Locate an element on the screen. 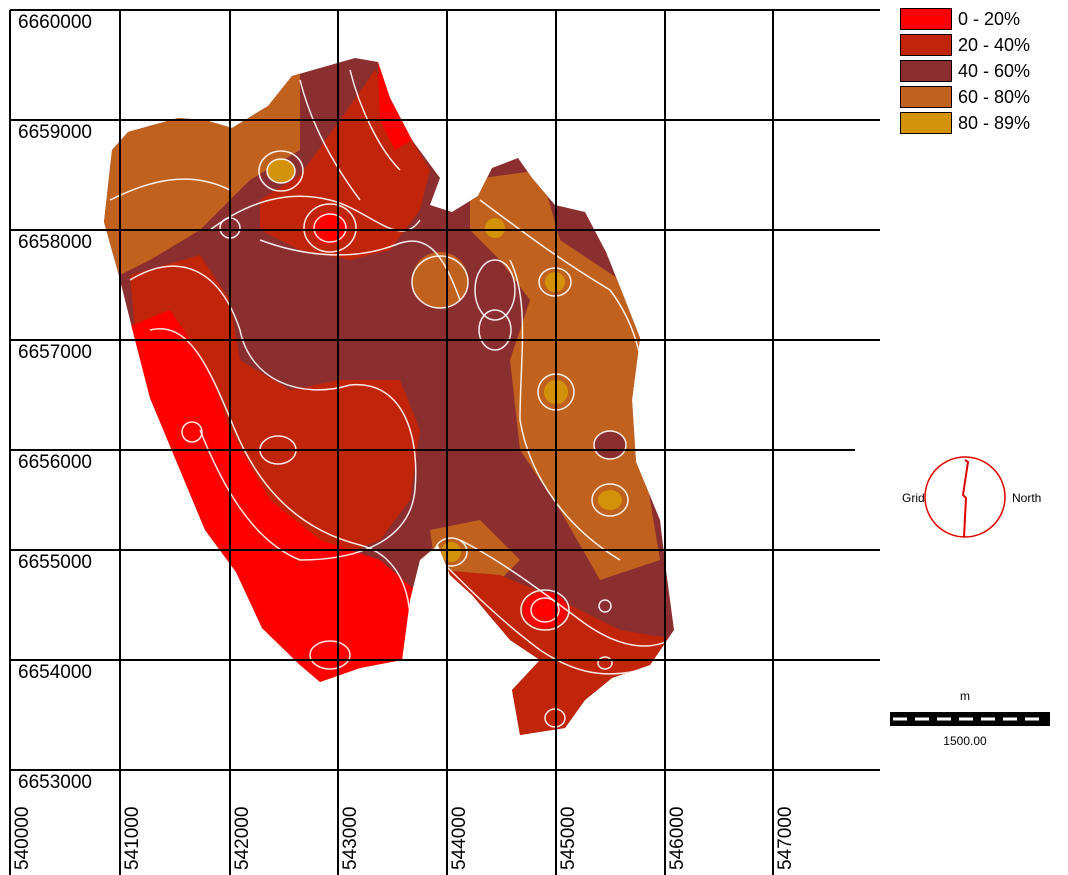 The width and height of the screenshot is (1068, 875). zone-20-40-center is located at coordinates (275, 407).